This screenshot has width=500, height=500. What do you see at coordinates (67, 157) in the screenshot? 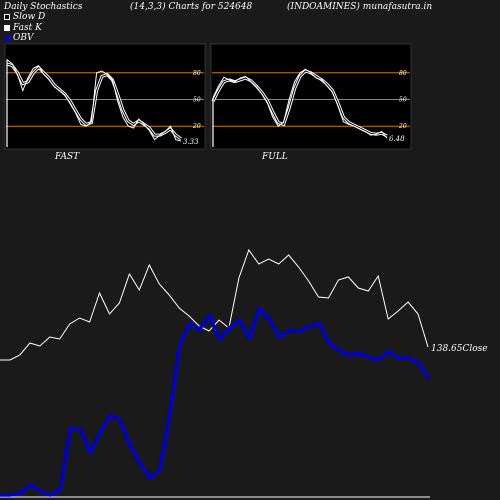
I see `fast-panel-label: FAST` at bounding box center [67, 157].